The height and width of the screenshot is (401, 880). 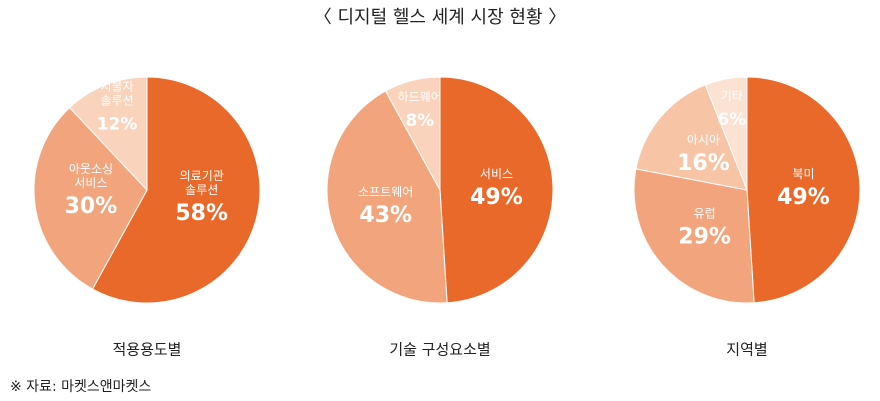 What do you see at coordinates (439, 350) in the screenshot?
I see `chart-title: 기술 구성요소별` at bounding box center [439, 350].